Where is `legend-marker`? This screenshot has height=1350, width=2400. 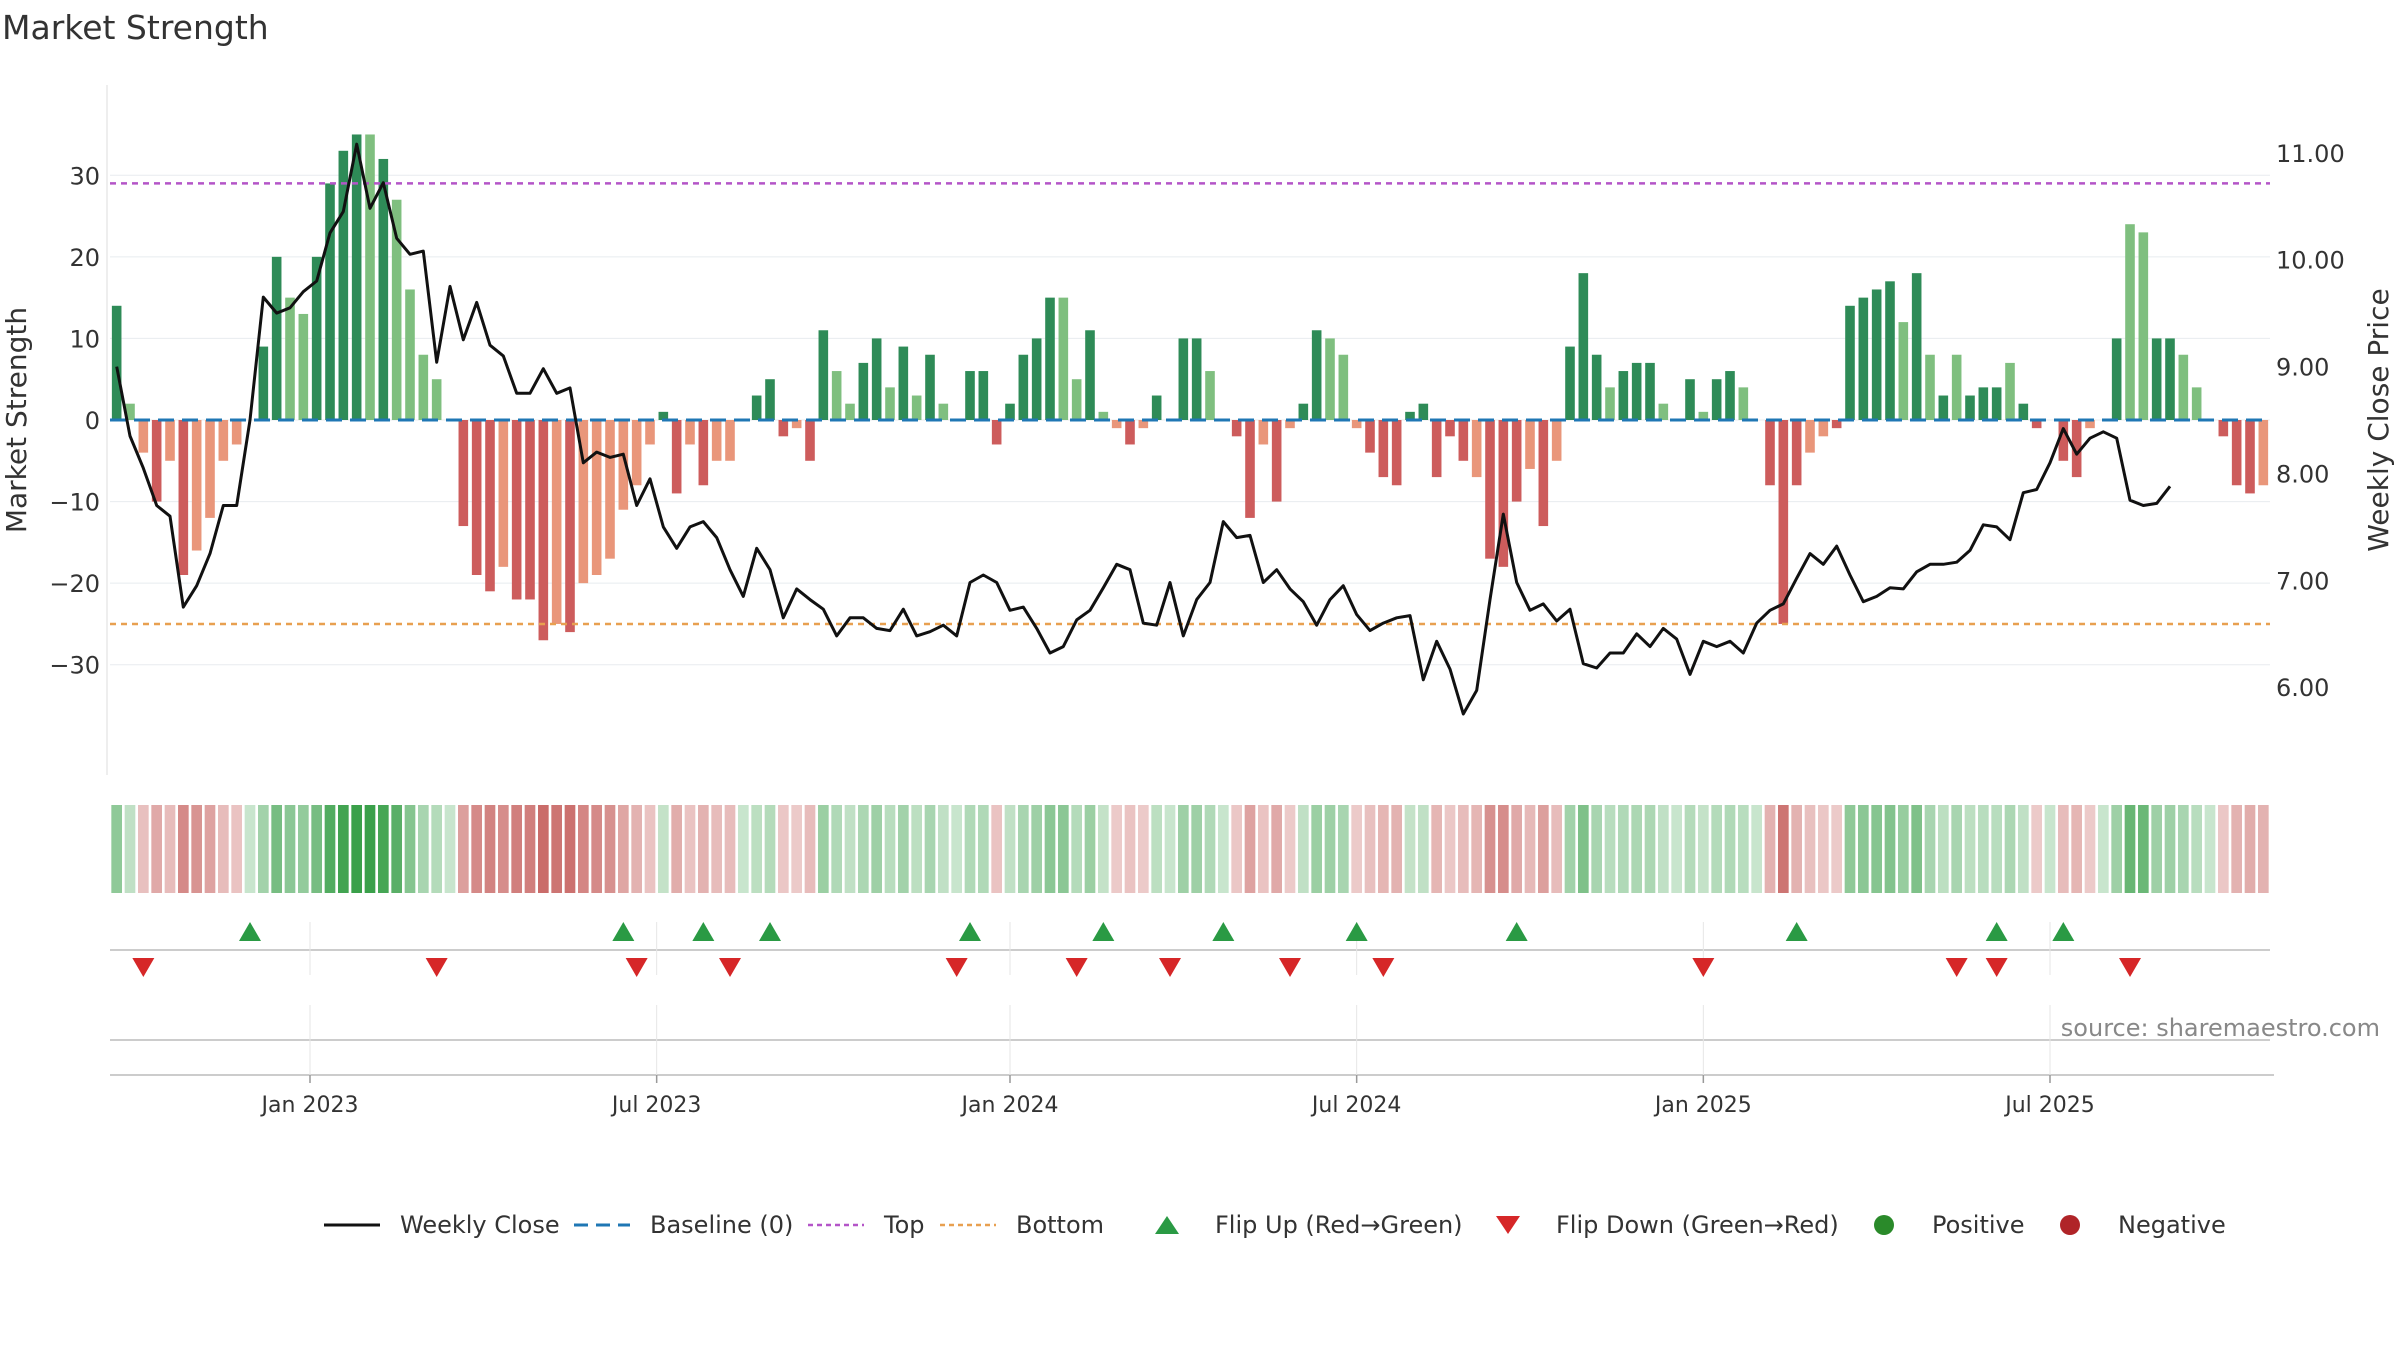
legend-marker is located at coordinates (2070, 1225).